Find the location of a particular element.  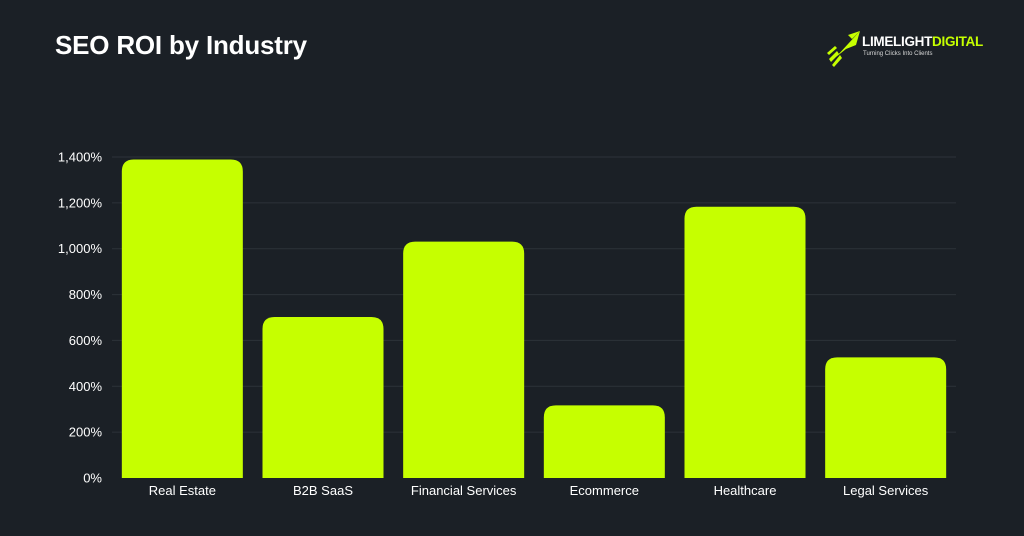

logo-name-part2: DIGITAL is located at coordinates (957, 41).